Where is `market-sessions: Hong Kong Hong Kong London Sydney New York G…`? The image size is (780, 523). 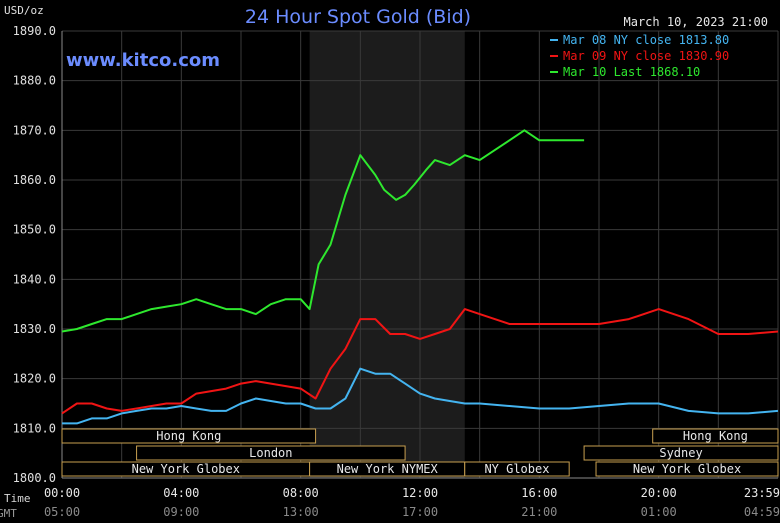 market-sessions: Hong Kong Hong Kong London Sydney New York G… is located at coordinates (420, 452).